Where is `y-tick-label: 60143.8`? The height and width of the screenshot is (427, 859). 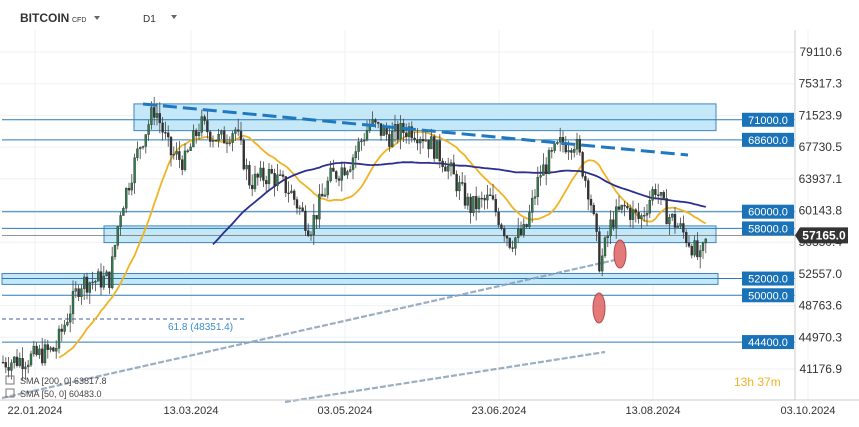 y-tick-label: 60143.8 is located at coordinates (821, 210).